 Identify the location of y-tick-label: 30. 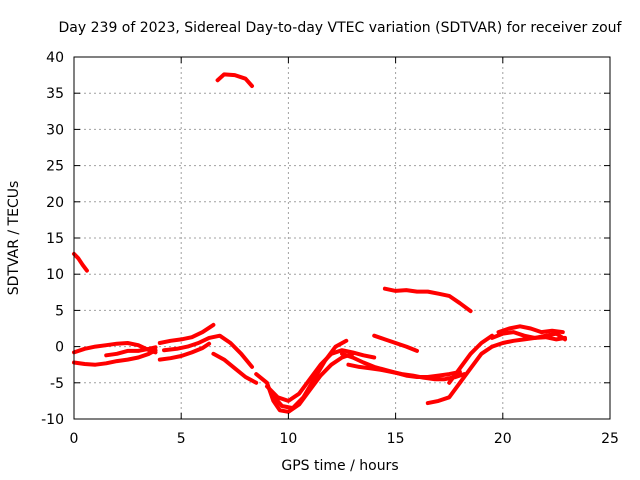
(55, 130).